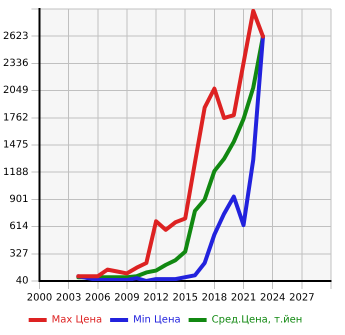 The height and width of the screenshot is (335, 345). What do you see at coordinates (302, 298) in the screenshot?
I see `x-tick-label: 2027` at bounding box center [302, 298].